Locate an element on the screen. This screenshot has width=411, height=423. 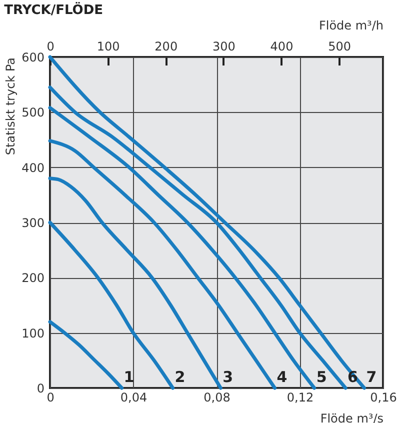
x-tick-label: 0,04 is located at coordinates (134, 397).